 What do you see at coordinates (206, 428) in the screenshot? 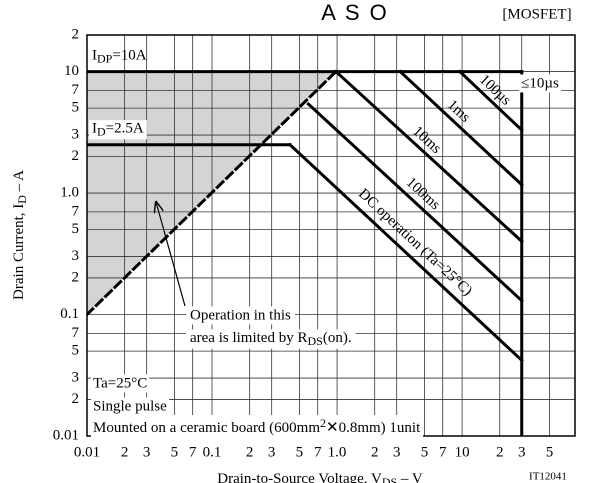
I see `text-part: Mounted on a ceramic board (600mm` at bounding box center [206, 428].